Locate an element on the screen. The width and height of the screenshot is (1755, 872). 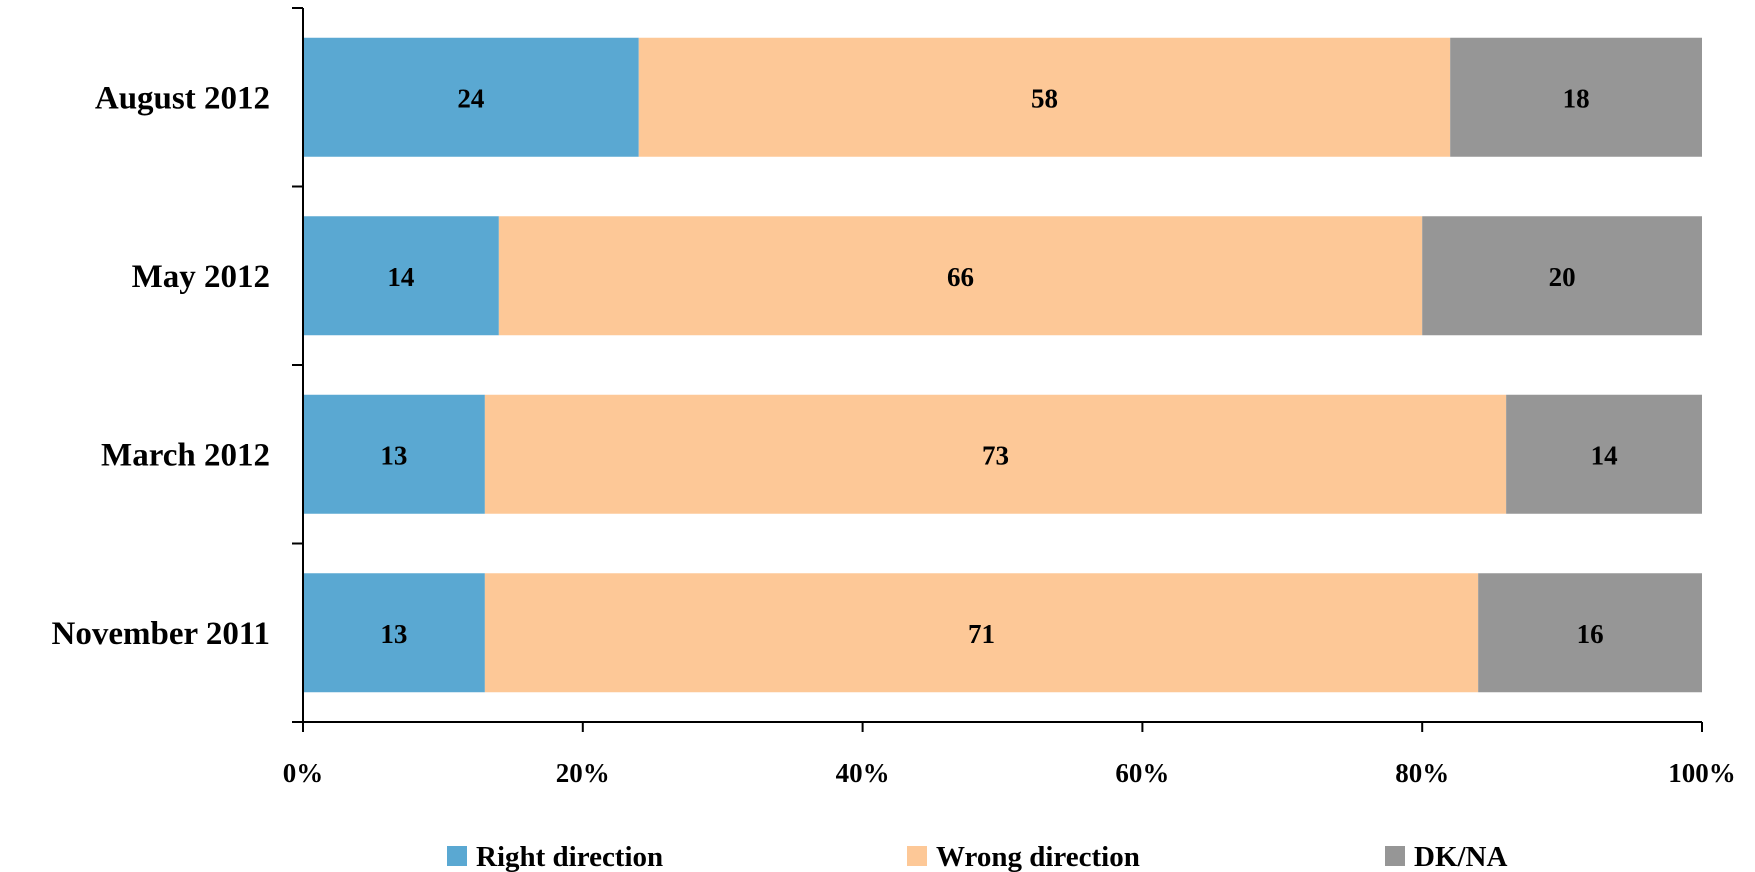
data-label: 18 is located at coordinates (1576, 98).